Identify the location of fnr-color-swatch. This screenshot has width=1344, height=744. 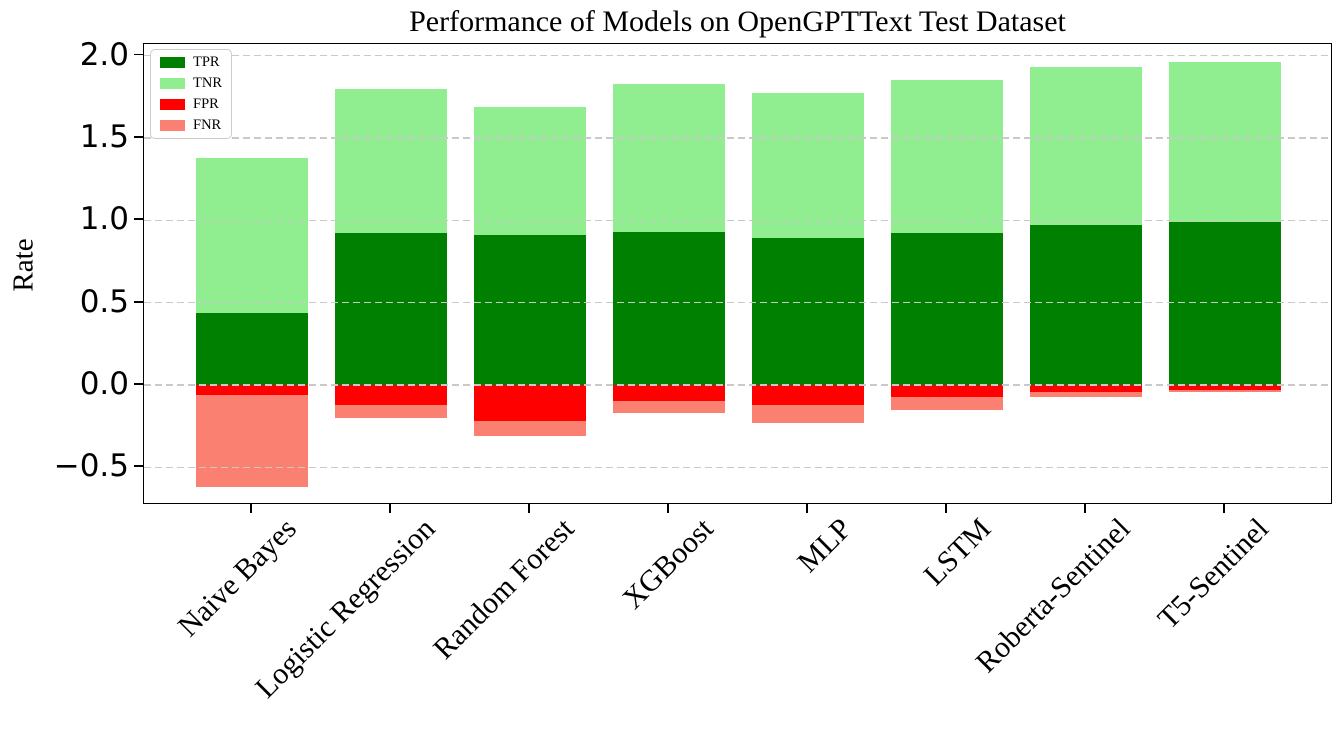
(172, 125).